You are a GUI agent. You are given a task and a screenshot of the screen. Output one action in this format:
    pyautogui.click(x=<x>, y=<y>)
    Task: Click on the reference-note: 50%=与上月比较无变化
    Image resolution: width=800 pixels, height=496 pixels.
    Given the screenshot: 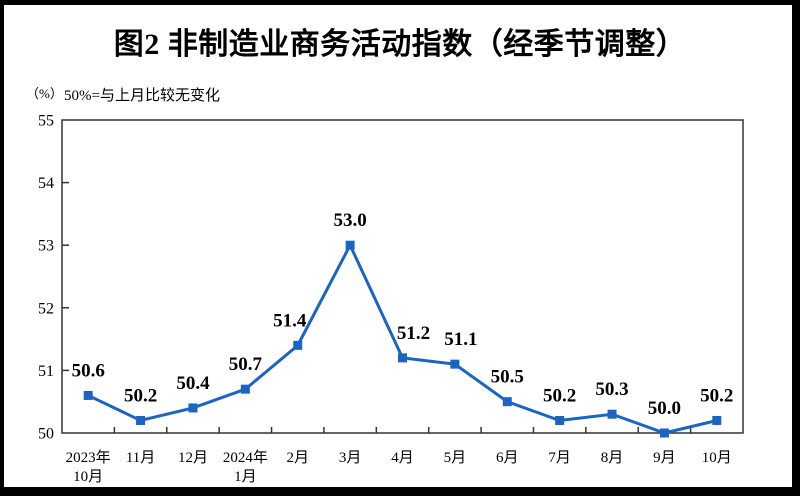 What is the action you would take?
    pyautogui.click(x=142, y=96)
    